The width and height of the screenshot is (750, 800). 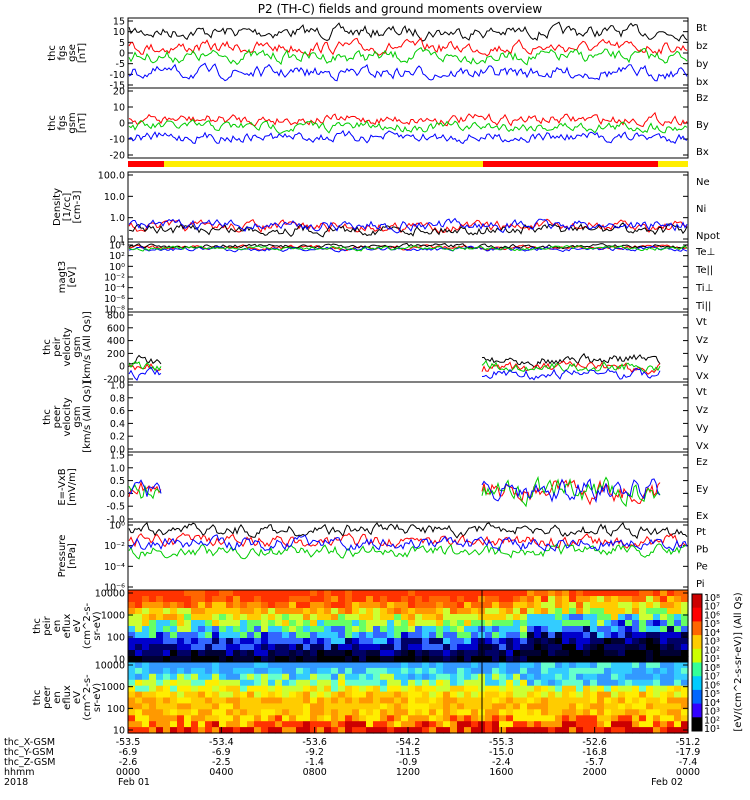 I want to click on y-tick-label: -0.5, so click(x=115, y=507).